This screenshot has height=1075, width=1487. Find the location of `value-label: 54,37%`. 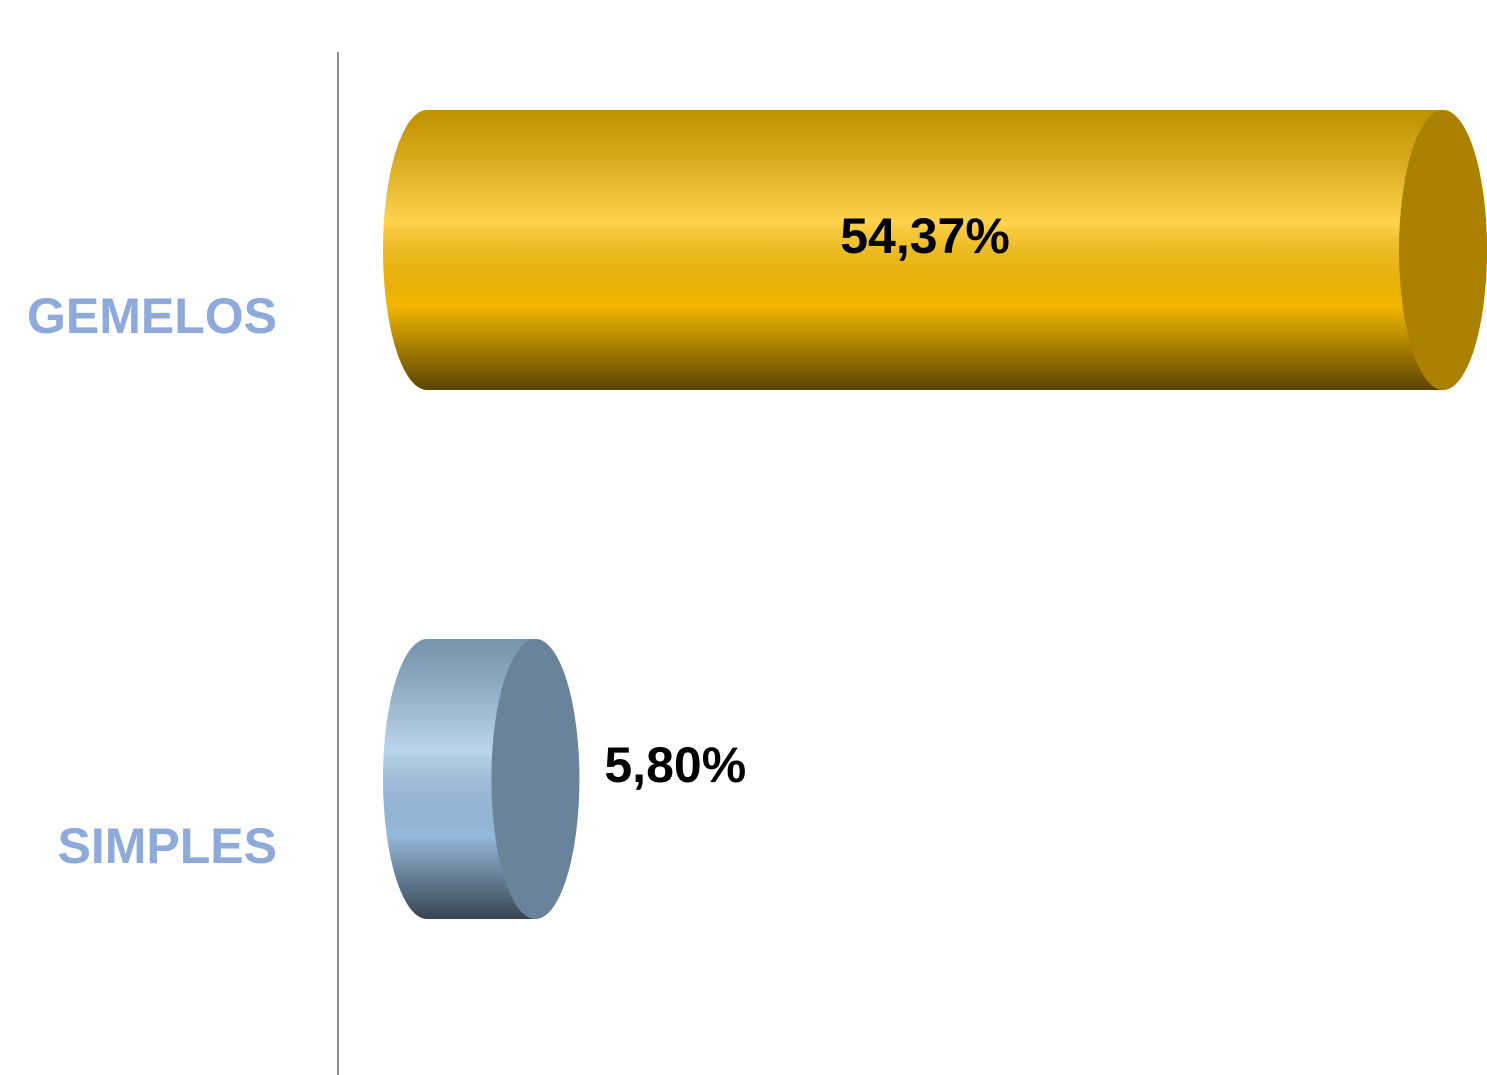

value-label: 54,37% is located at coordinates (925, 236).